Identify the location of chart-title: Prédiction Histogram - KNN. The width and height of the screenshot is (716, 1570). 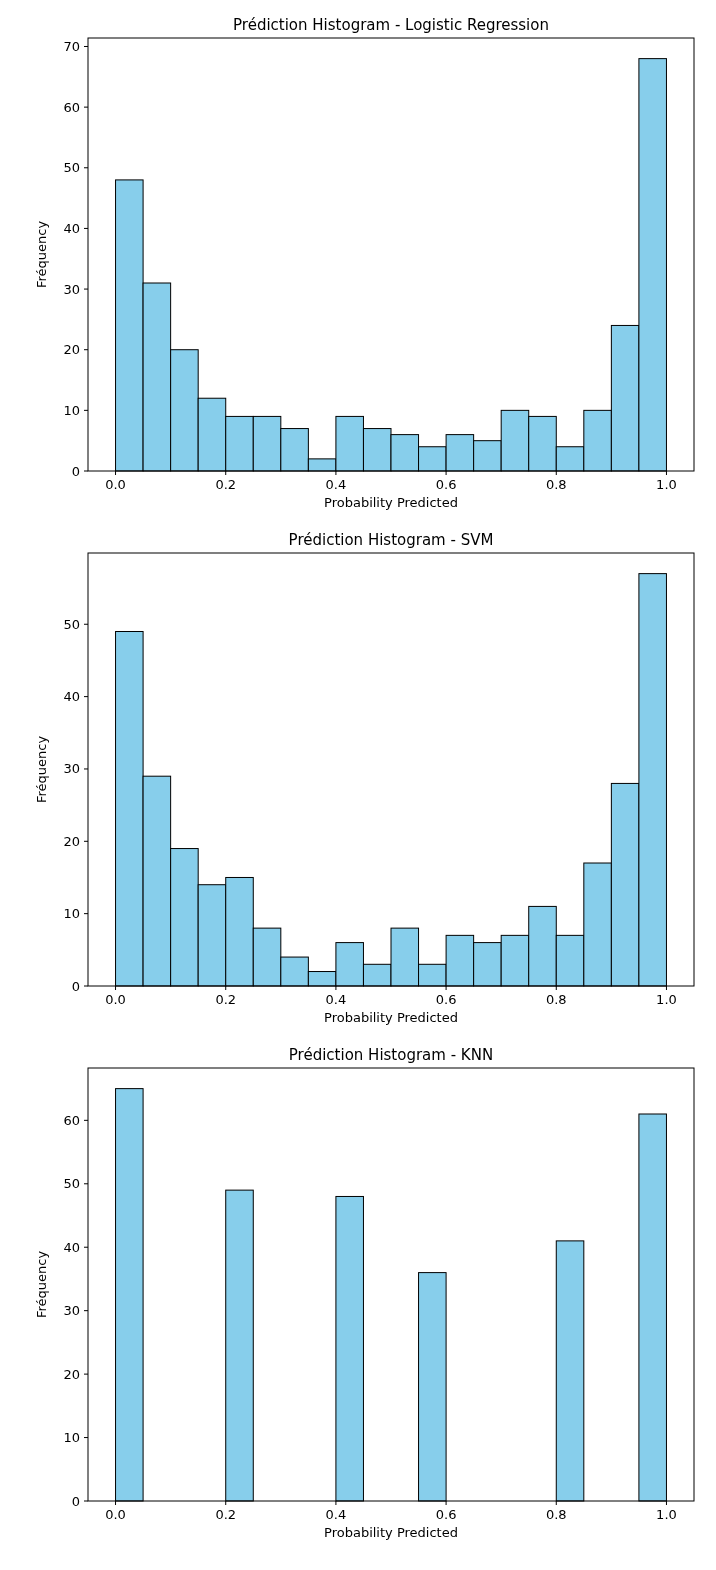
(391, 1055).